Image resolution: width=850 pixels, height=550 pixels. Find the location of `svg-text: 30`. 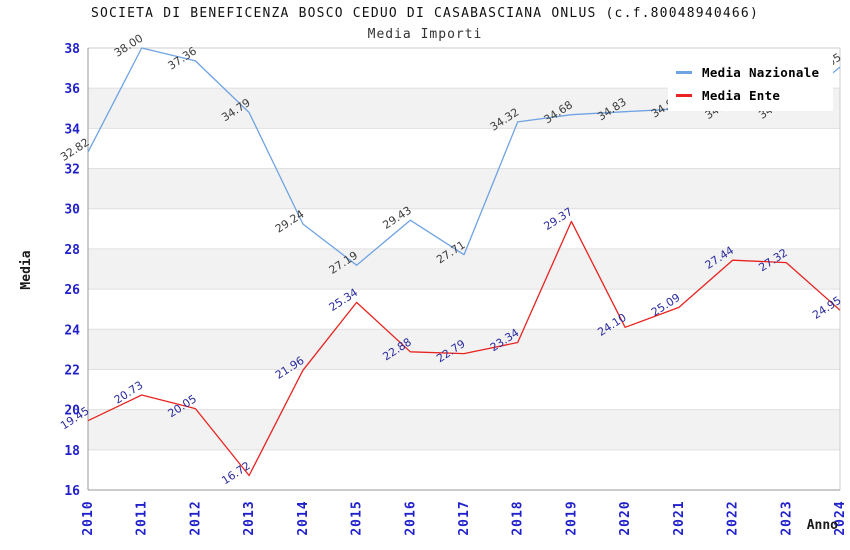

svg-text: 30 is located at coordinates (72, 210).